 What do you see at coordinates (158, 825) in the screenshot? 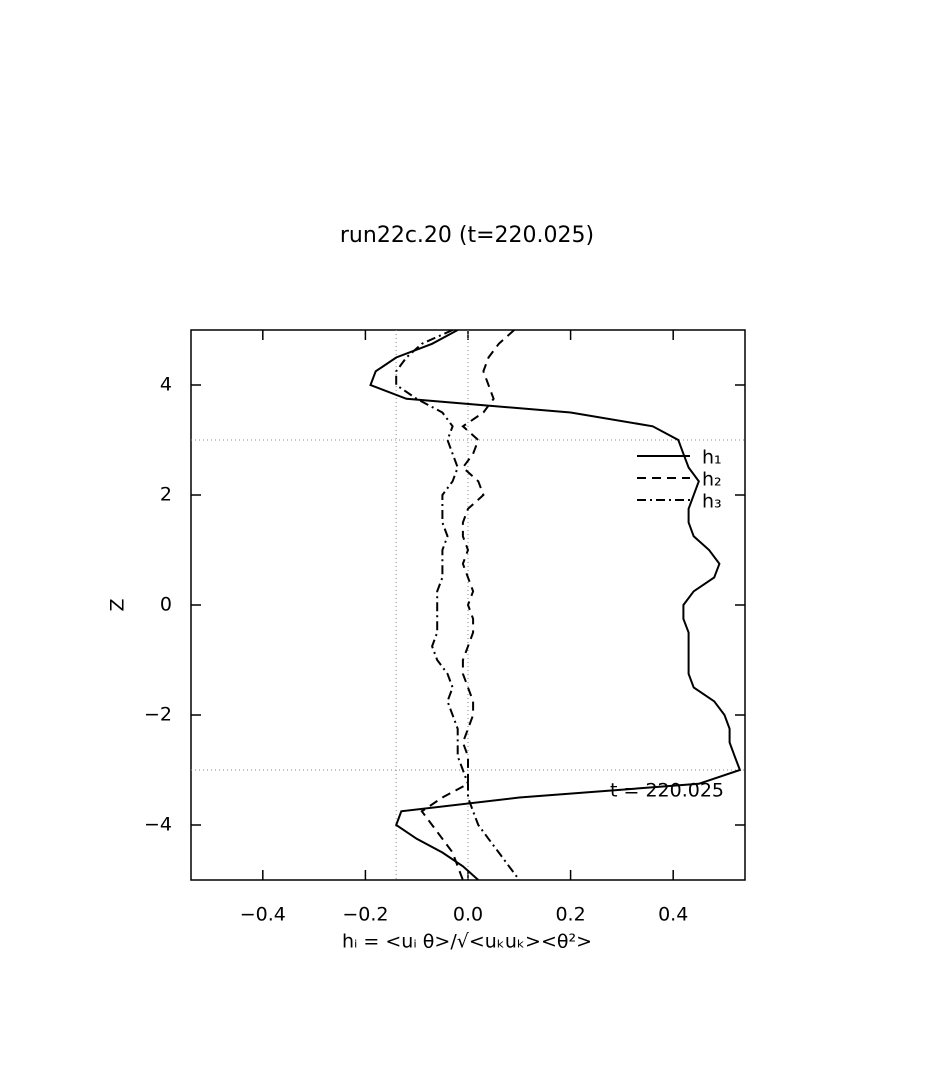
I see `y-tick-label: −4` at bounding box center [158, 825].